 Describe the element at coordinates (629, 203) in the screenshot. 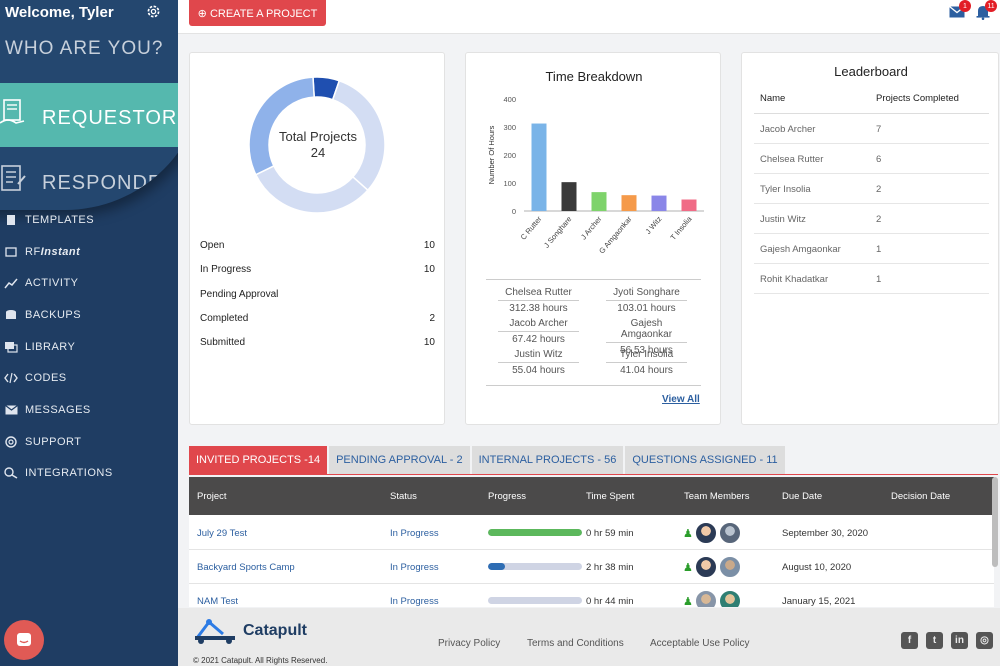

I see `bar-g-amgaonkar` at that location.